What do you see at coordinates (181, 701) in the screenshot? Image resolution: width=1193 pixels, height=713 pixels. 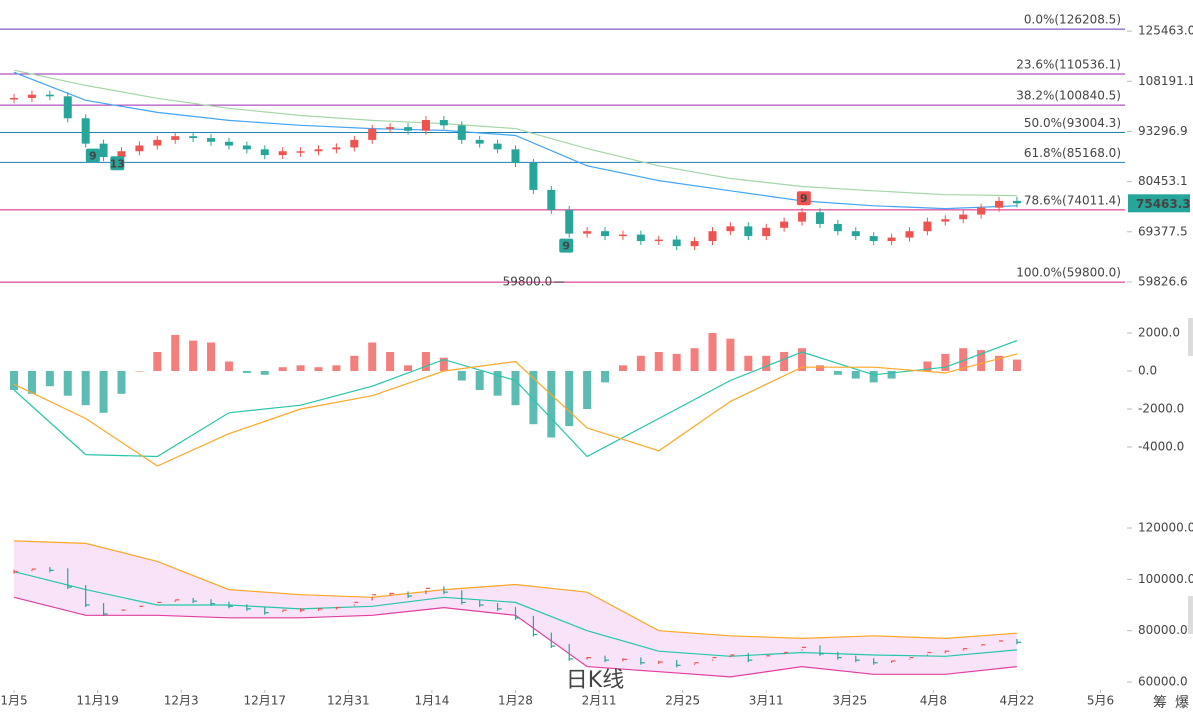 I see `x-tick-label: 12月3` at bounding box center [181, 701].